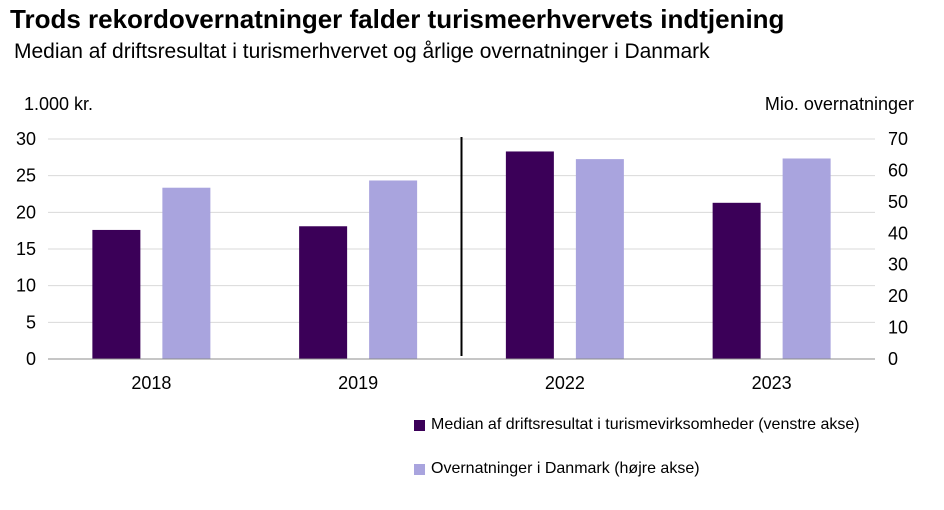 This screenshot has width=944, height=510. I want to click on y2-tick-label: 60, so click(898, 170).